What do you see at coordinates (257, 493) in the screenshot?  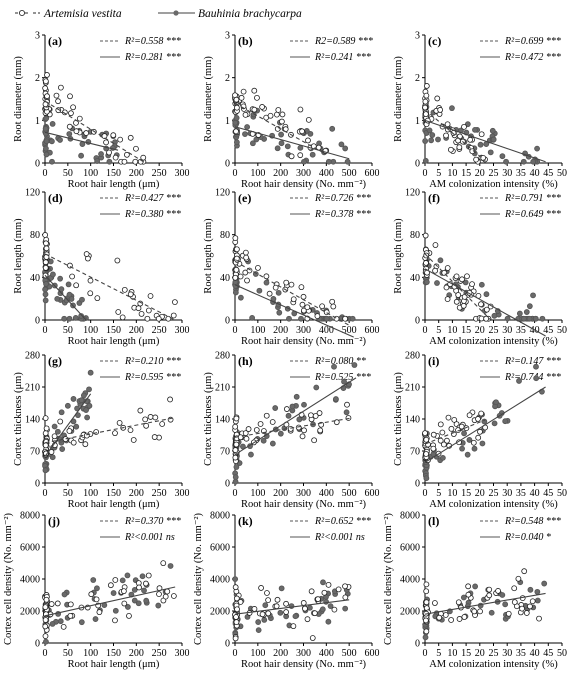 I see `x-tick-label: 100` at bounding box center [257, 493].